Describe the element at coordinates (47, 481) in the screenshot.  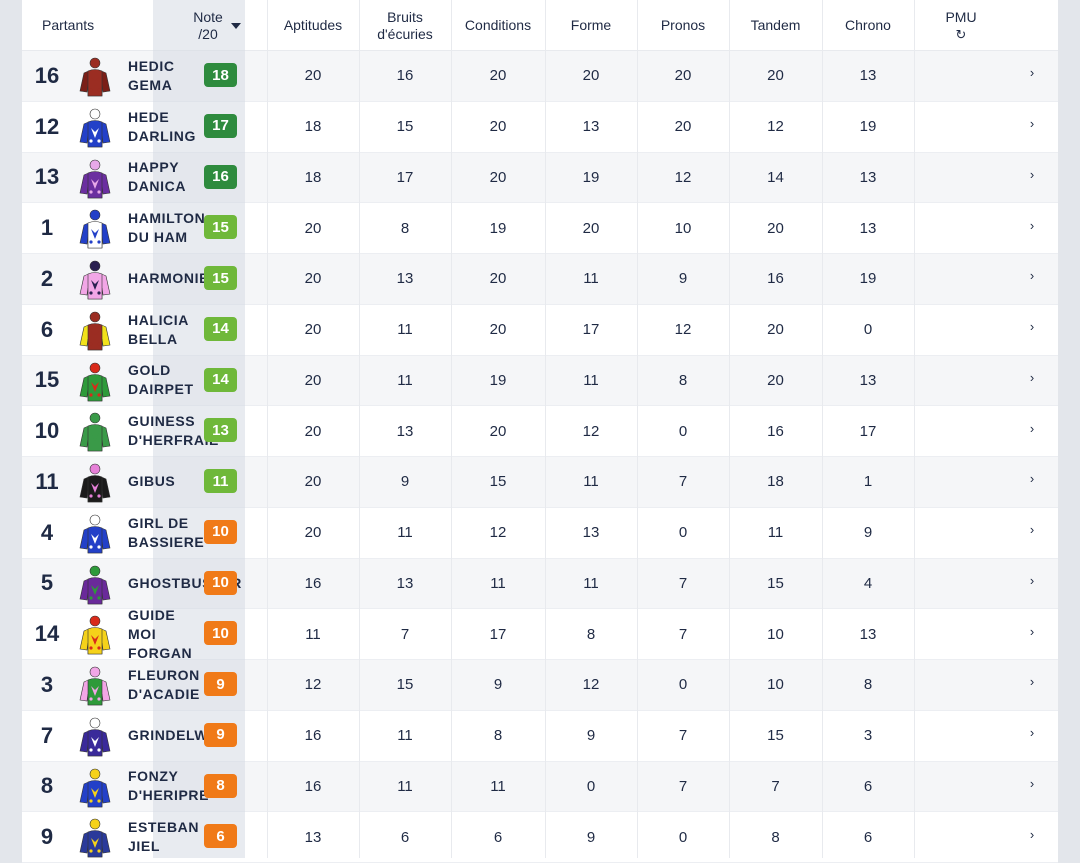
I see `runner-number: 11` at that location.